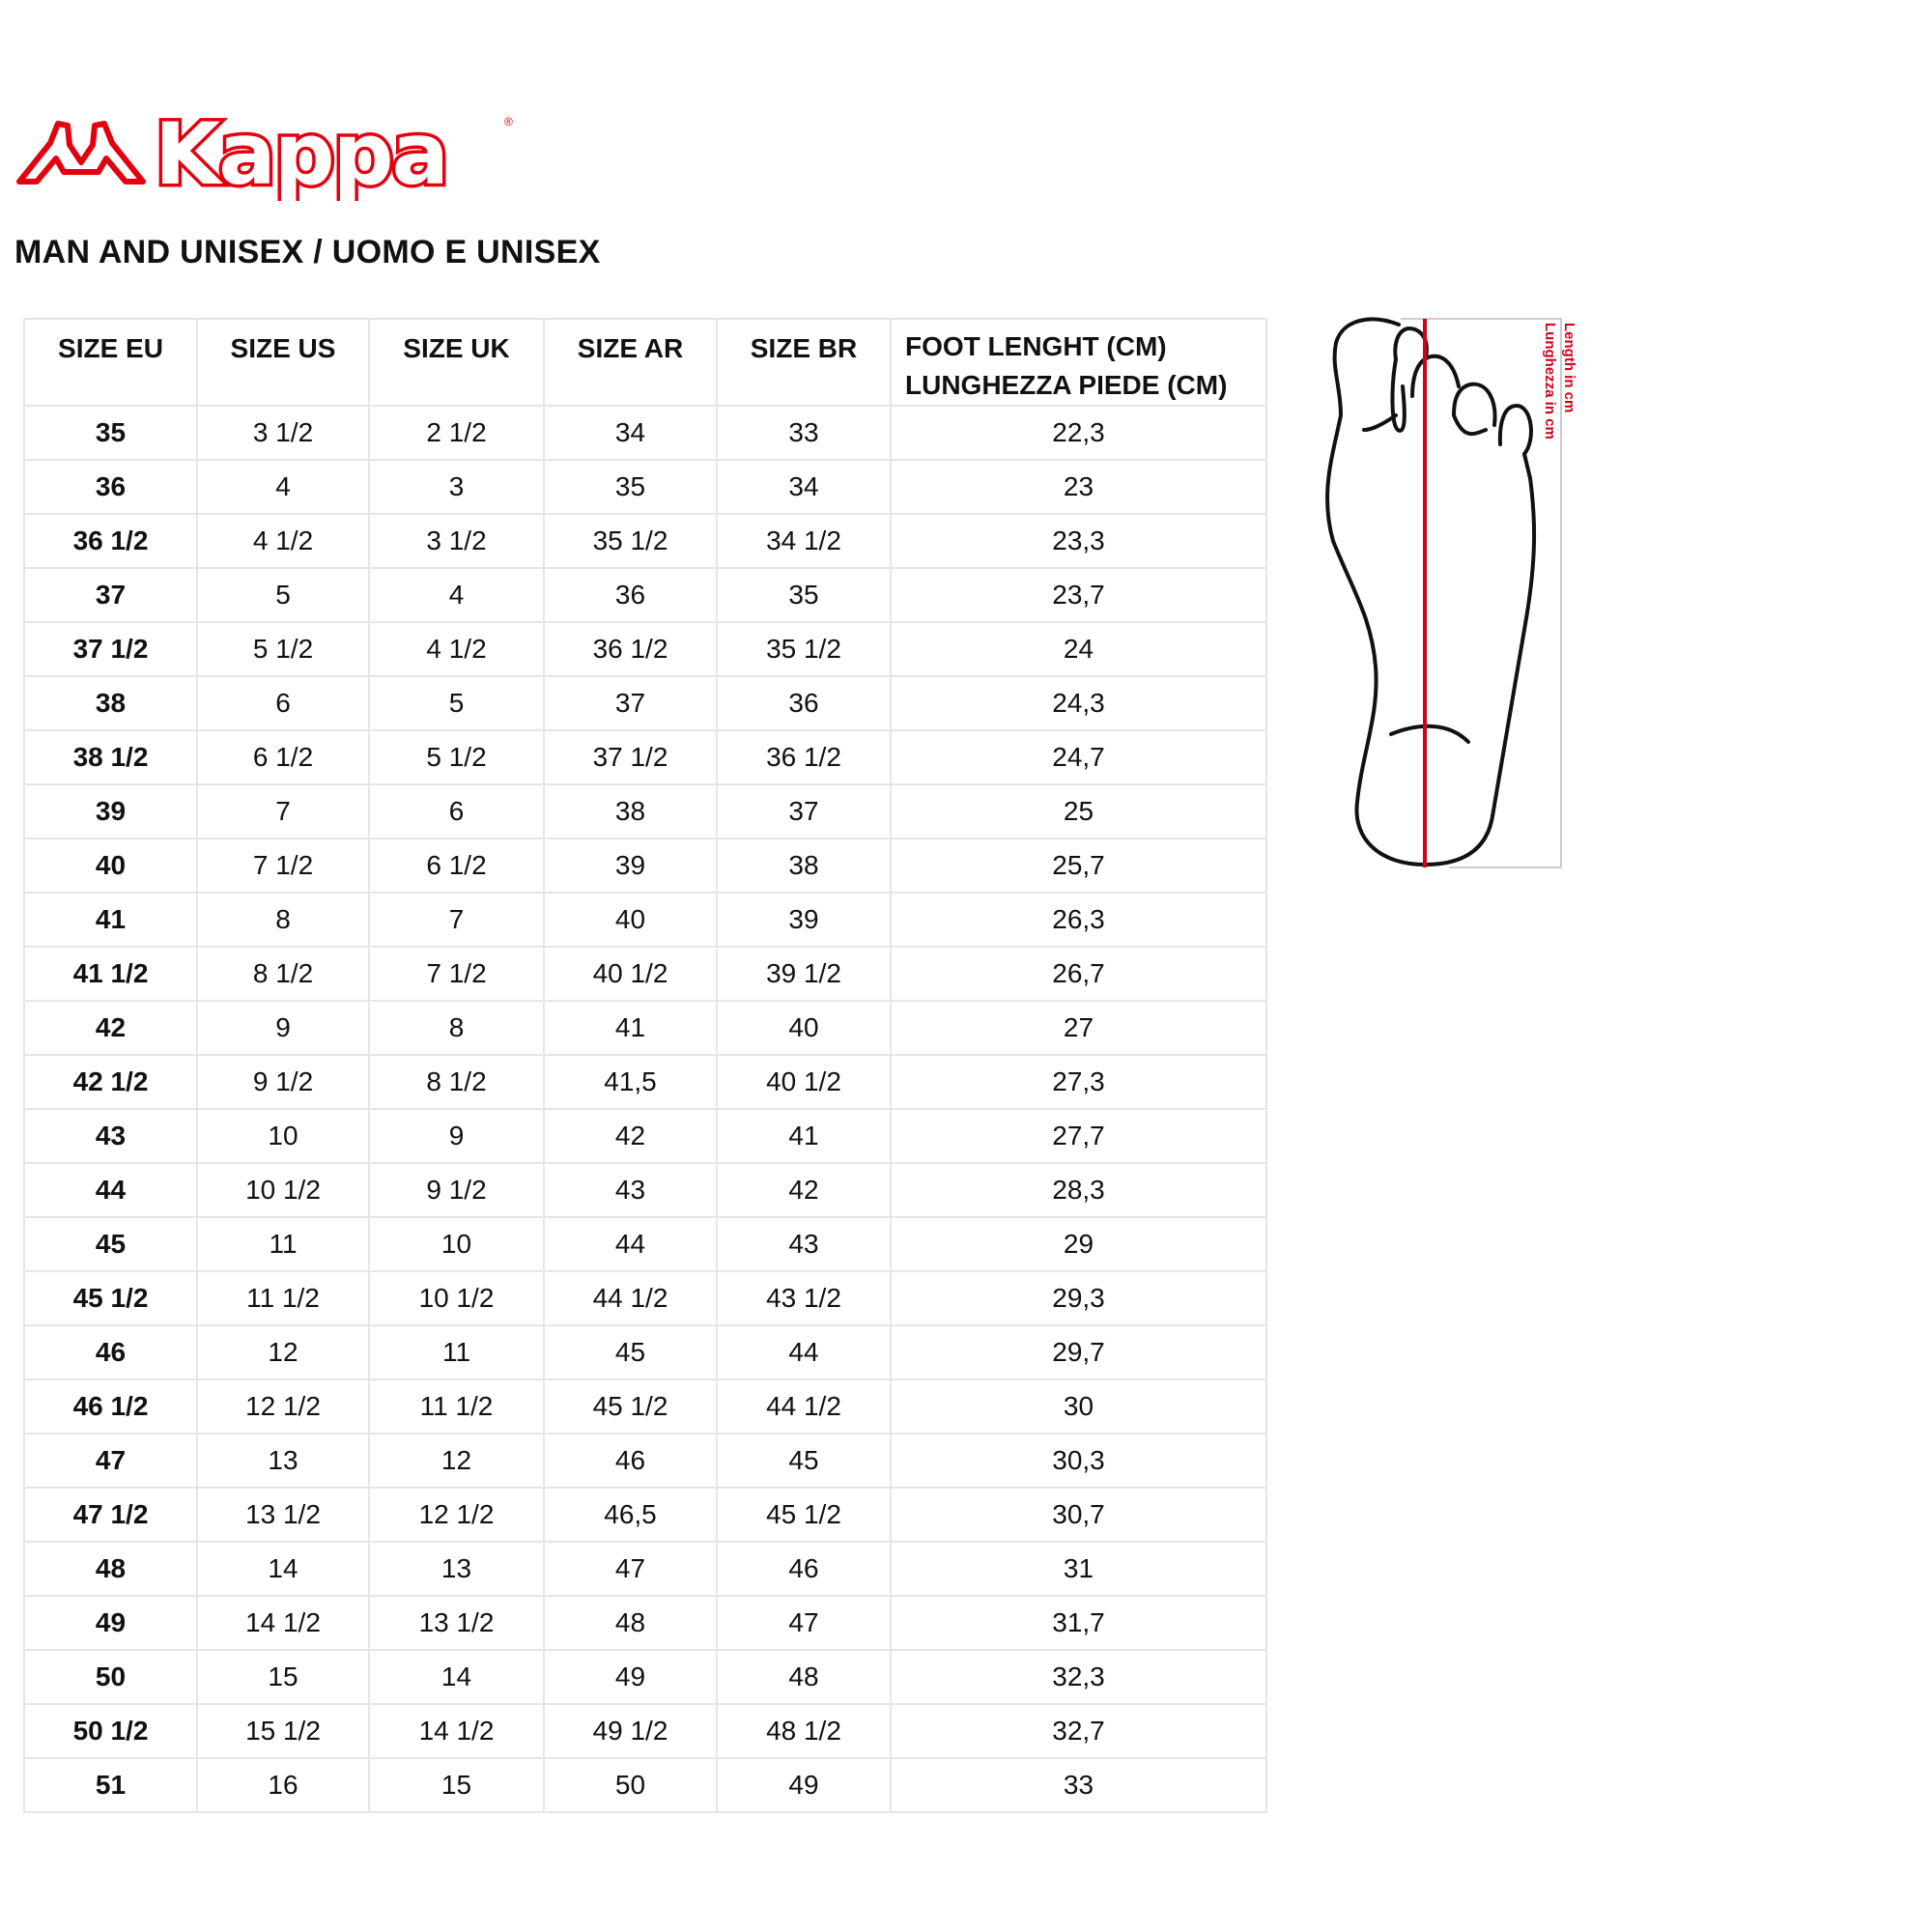 This screenshot has width=1932, height=1932. What do you see at coordinates (456, 1190) in the screenshot?
I see `cell-size-uk: 9 1/2` at bounding box center [456, 1190].